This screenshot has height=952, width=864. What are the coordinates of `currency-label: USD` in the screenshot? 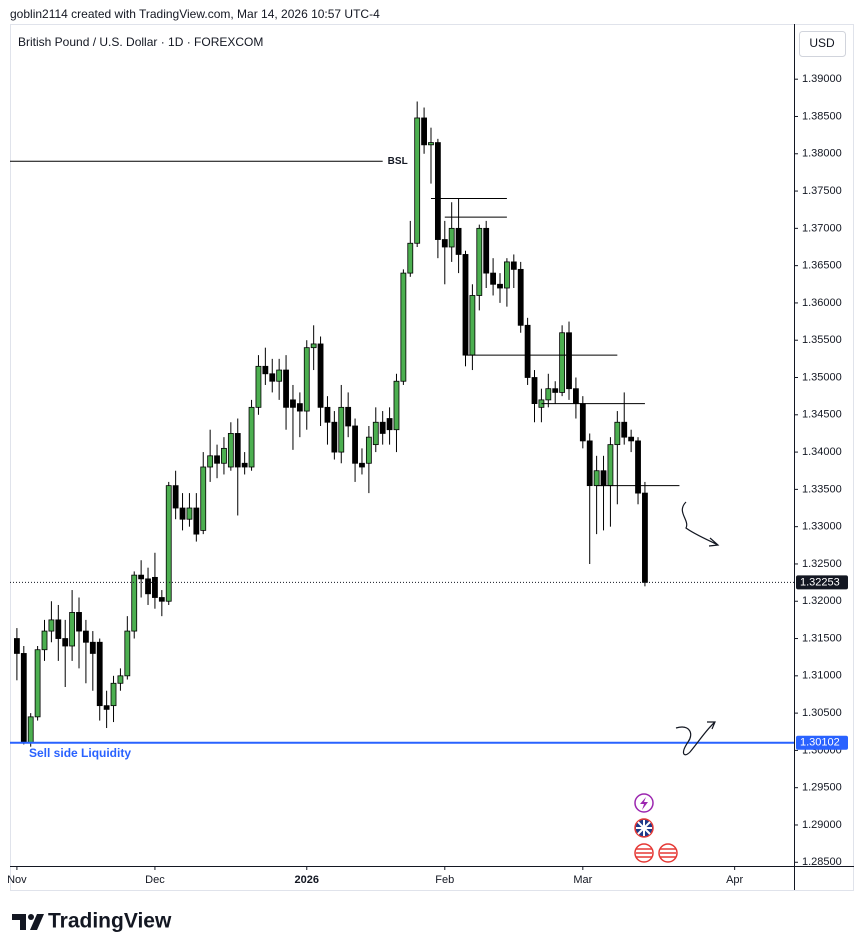 It's located at (822, 43).